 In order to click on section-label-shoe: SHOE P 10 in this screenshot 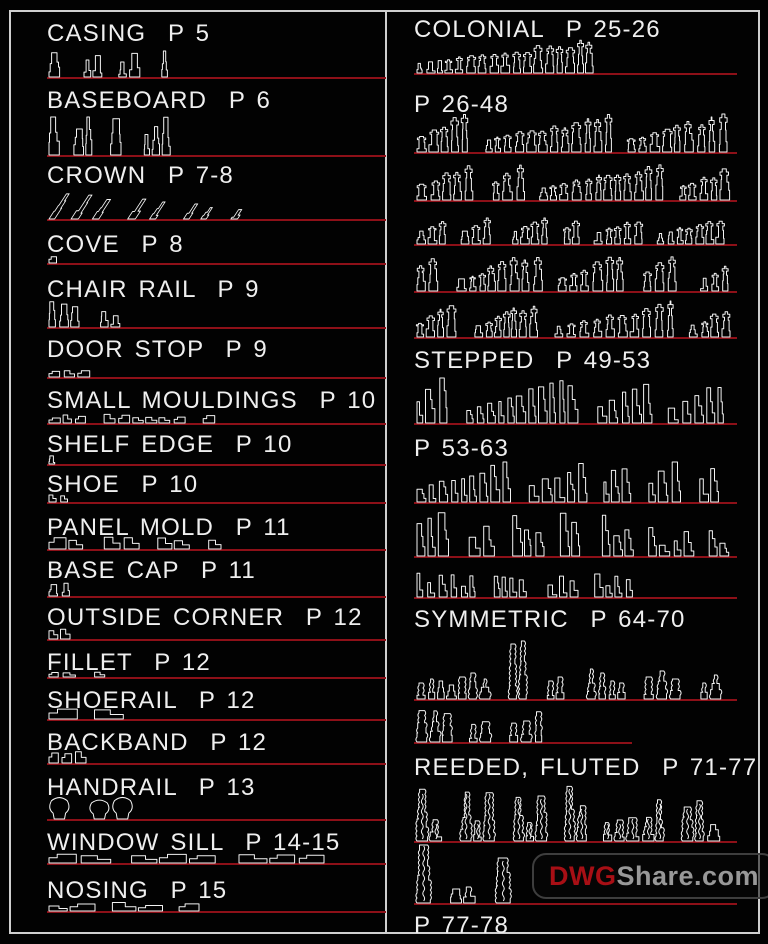, I will do `click(123, 484)`.